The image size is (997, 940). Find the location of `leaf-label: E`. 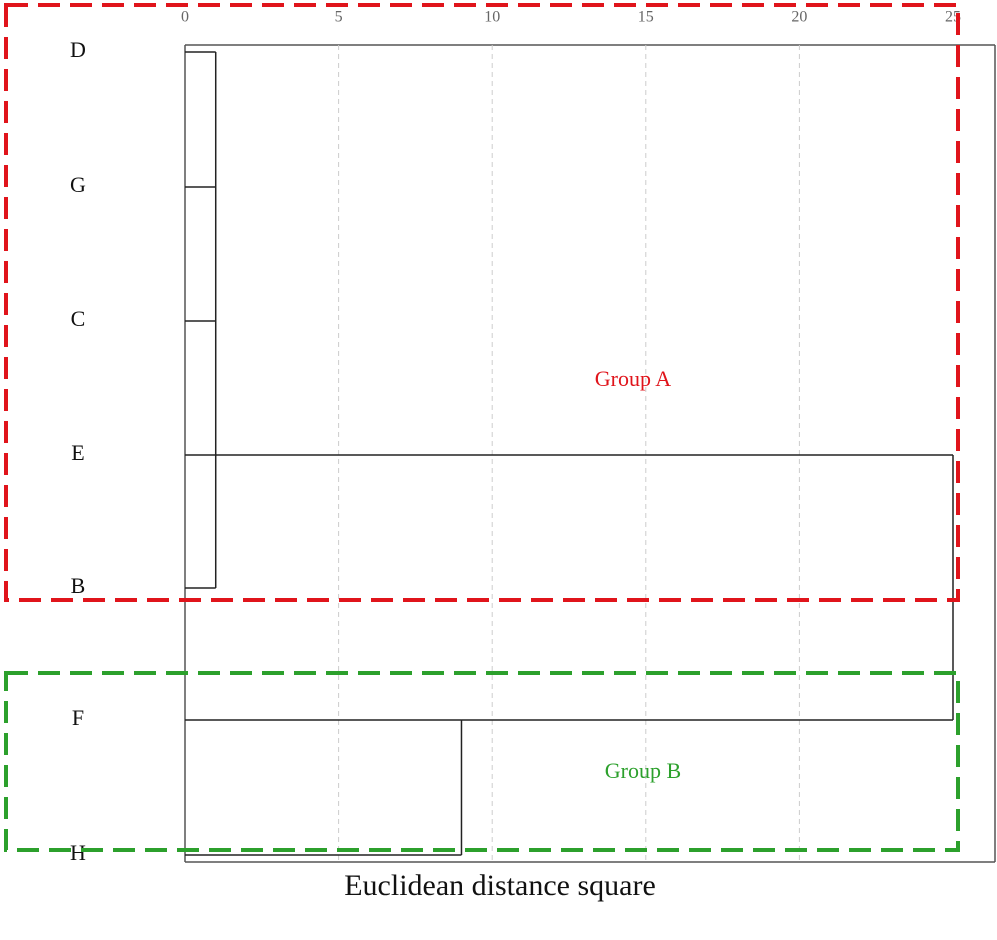

leaf-label: E is located at coordinates (77, 452).